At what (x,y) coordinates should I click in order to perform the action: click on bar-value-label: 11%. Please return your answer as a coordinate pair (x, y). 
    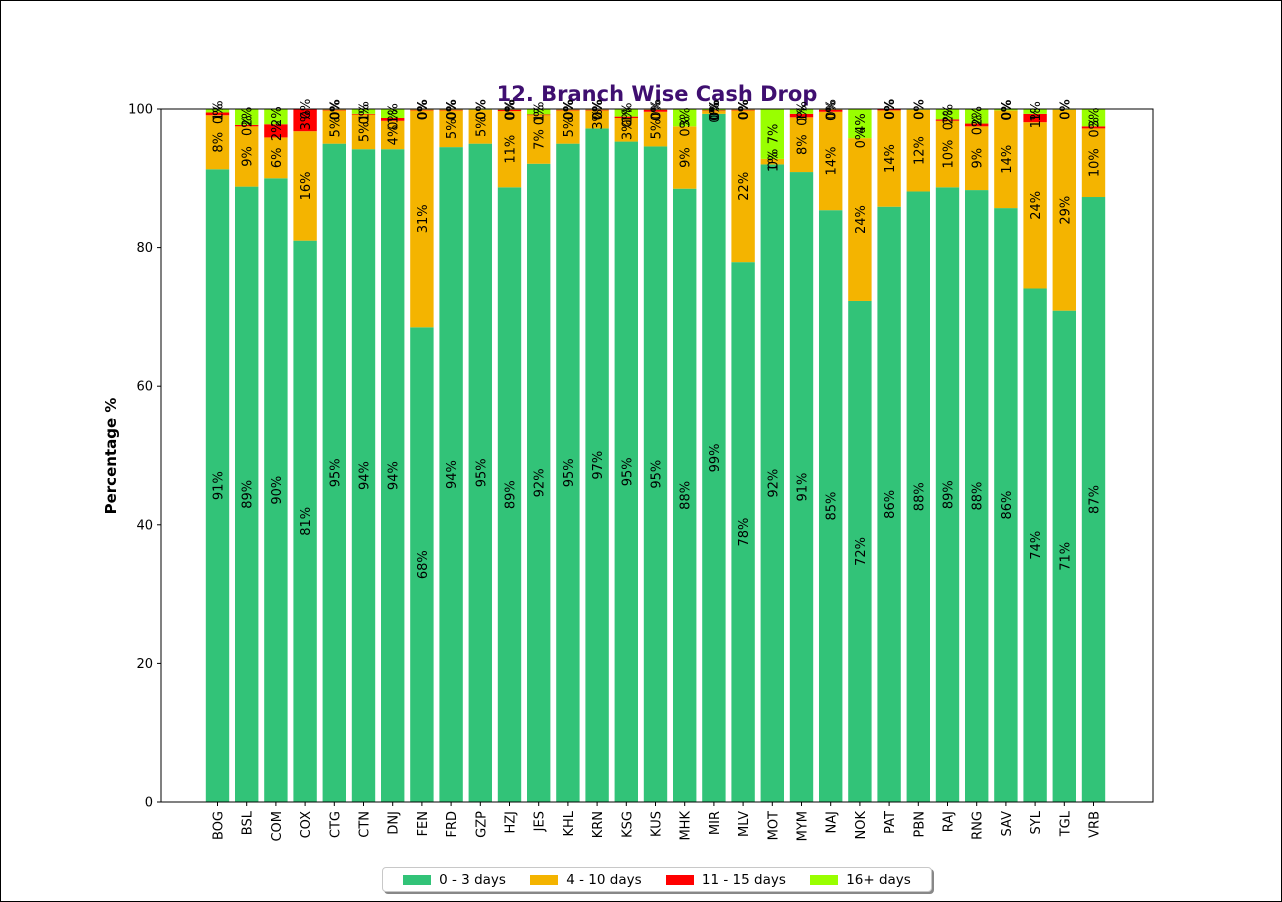
    Looking at the image, I should click on (511, 149).